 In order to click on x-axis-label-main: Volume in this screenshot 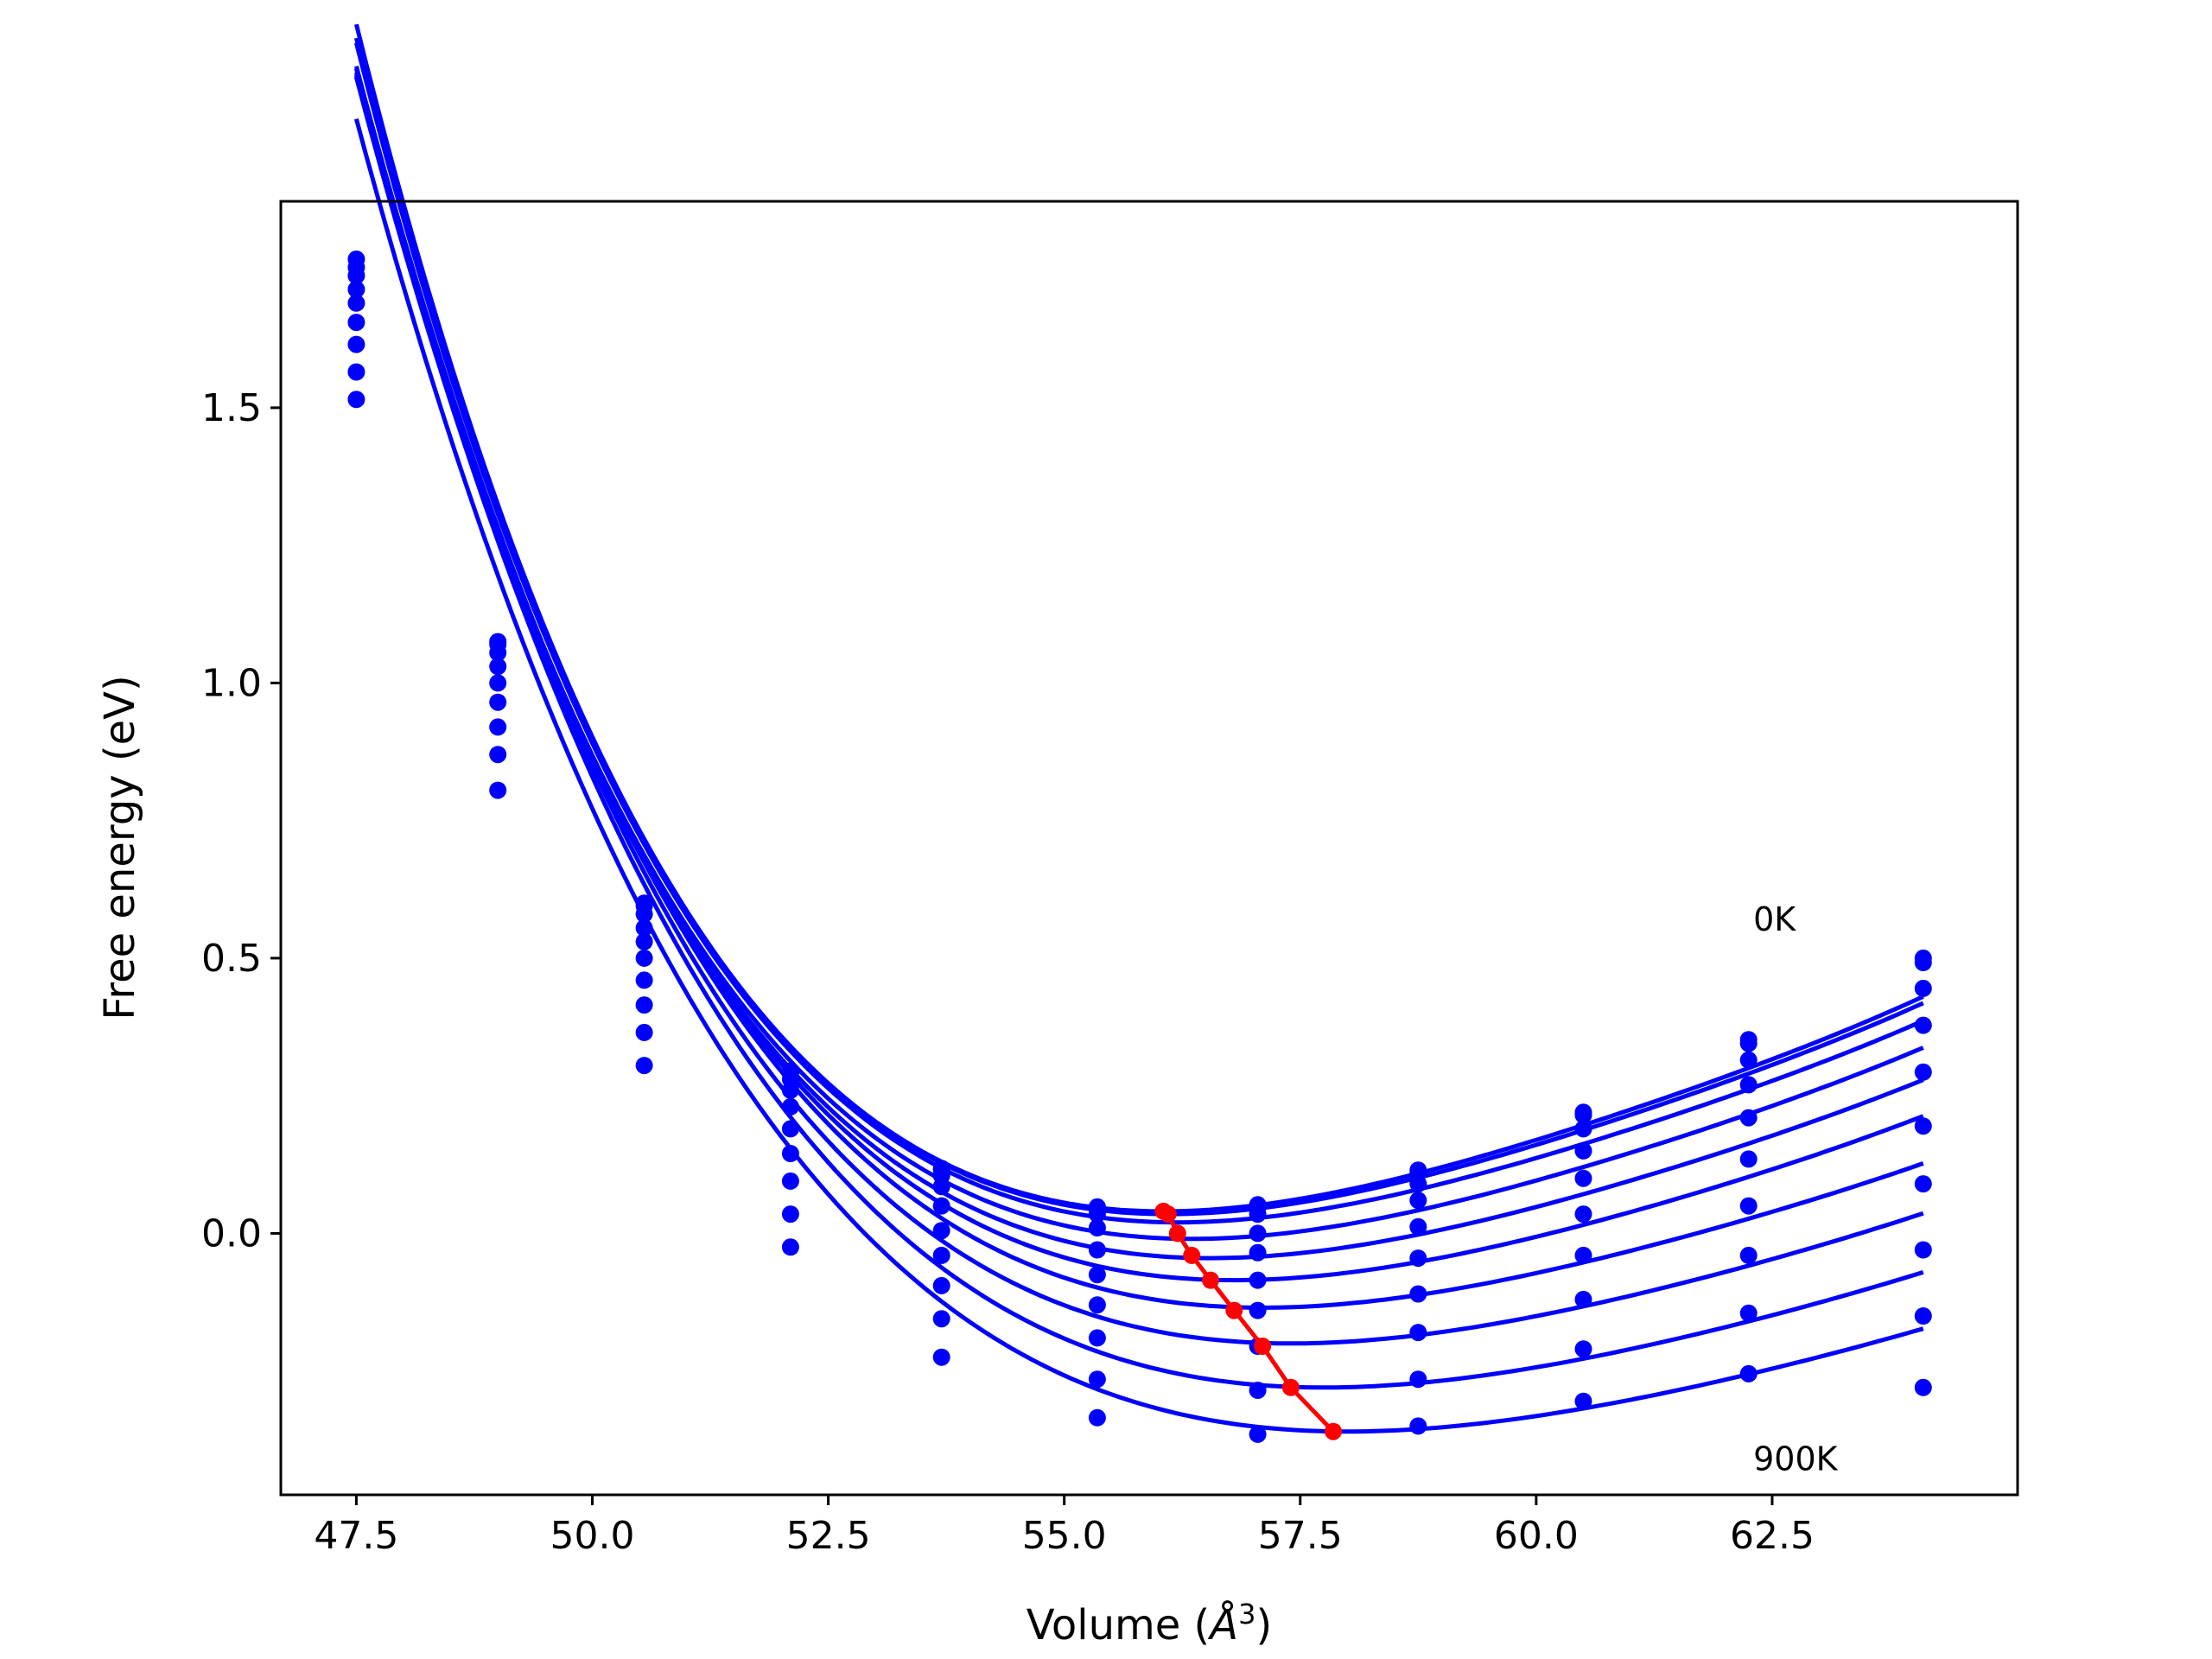, I will do `click(1104, 1625)`.